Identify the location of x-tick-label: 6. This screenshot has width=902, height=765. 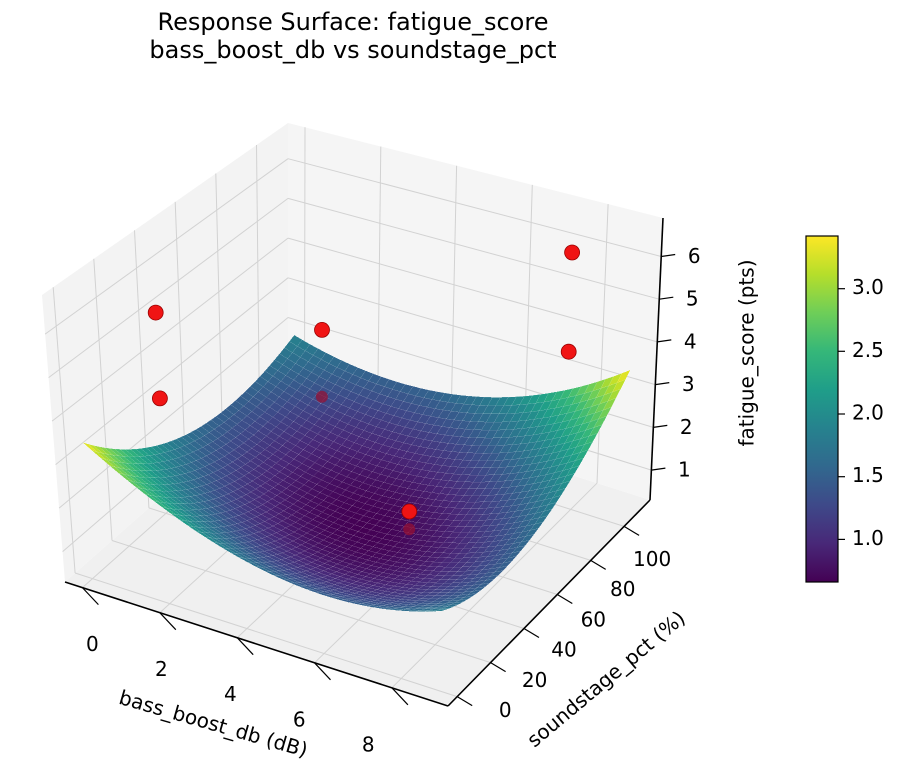
(299, 719).